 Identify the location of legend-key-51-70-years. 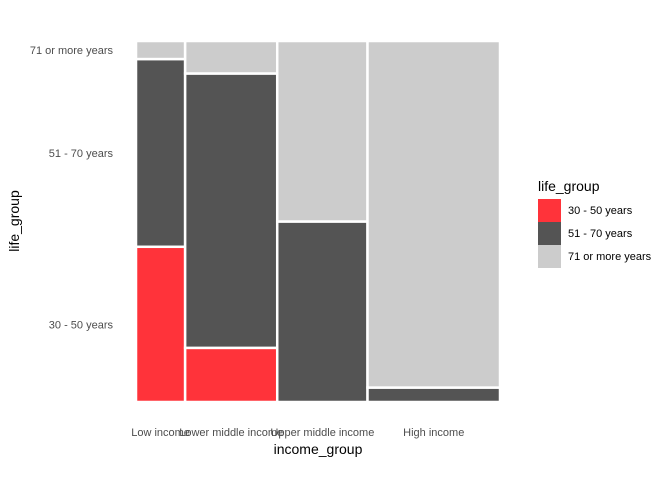
(549, 233).